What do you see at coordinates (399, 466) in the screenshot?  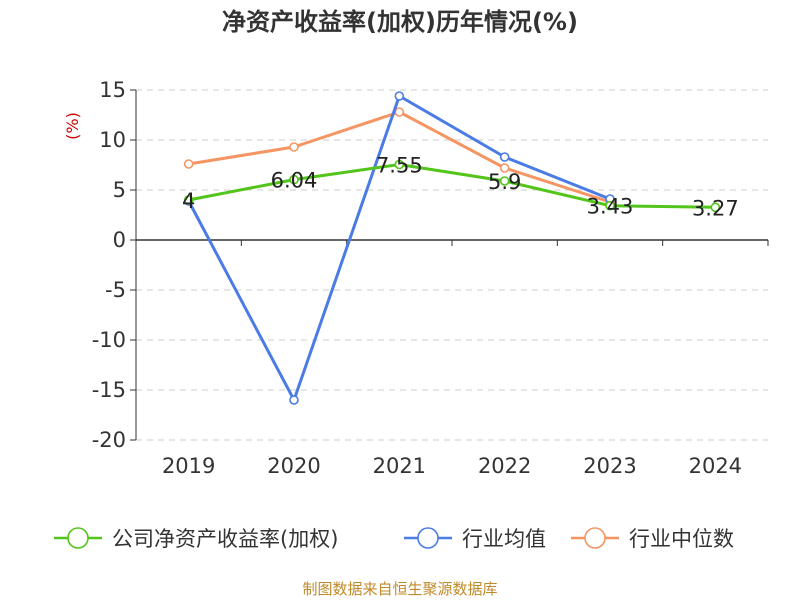 I see `x-tick-label: 2021` at bounding box center [399, 466].